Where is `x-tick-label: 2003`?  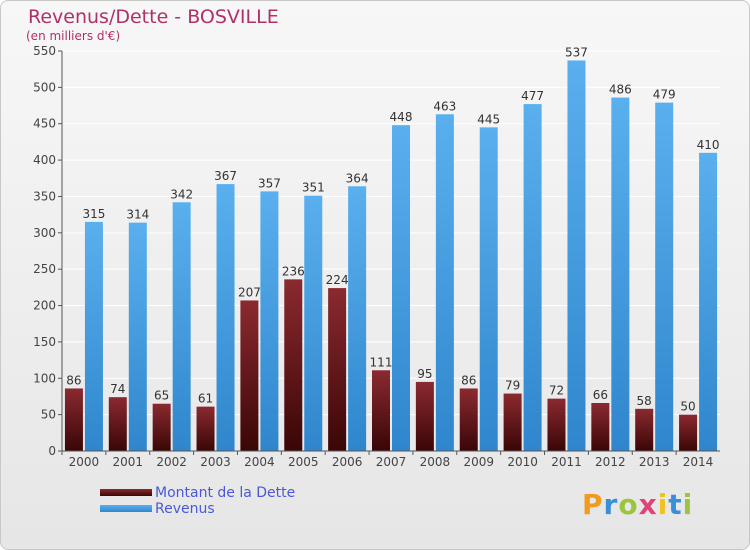
x-tick-label: 2003 is located at coordinates (215, 462).